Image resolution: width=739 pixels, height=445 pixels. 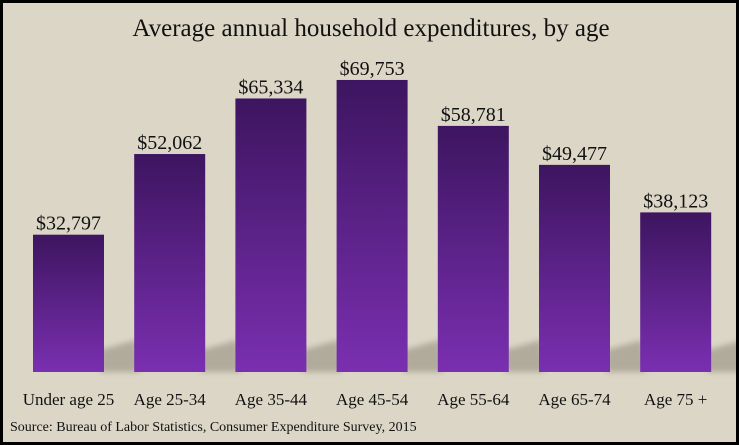 I want to click on category-label: Age 75 +, so click(x=675, y=399).